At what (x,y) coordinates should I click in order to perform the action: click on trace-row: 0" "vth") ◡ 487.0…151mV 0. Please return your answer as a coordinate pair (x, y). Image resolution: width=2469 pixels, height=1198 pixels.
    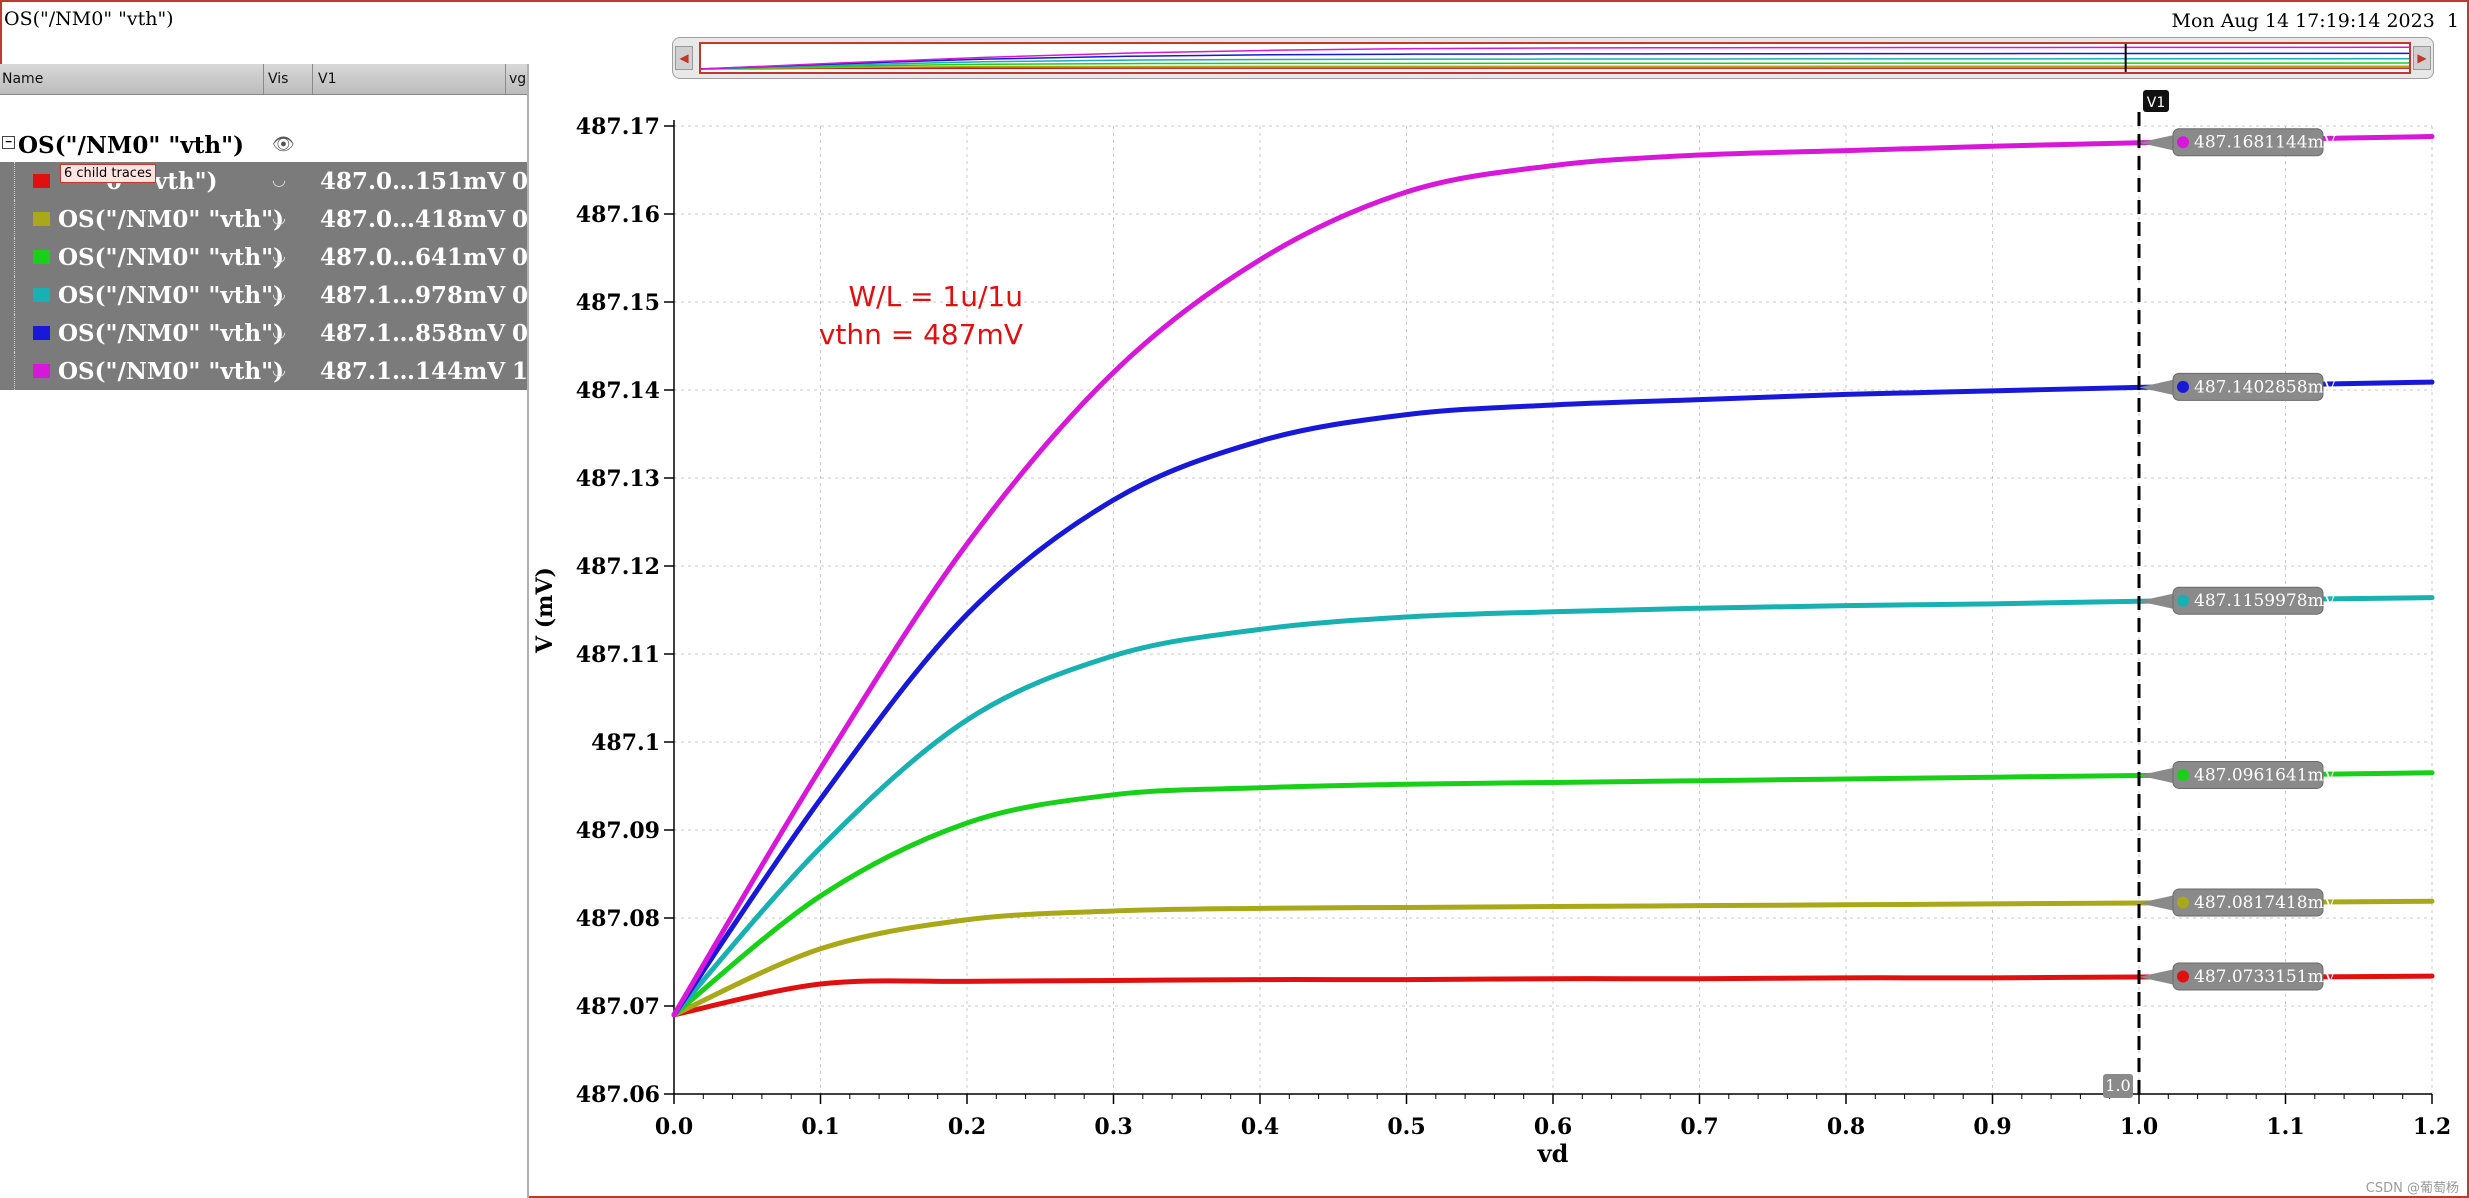
    Looking at the image, I should click on (264, 181).